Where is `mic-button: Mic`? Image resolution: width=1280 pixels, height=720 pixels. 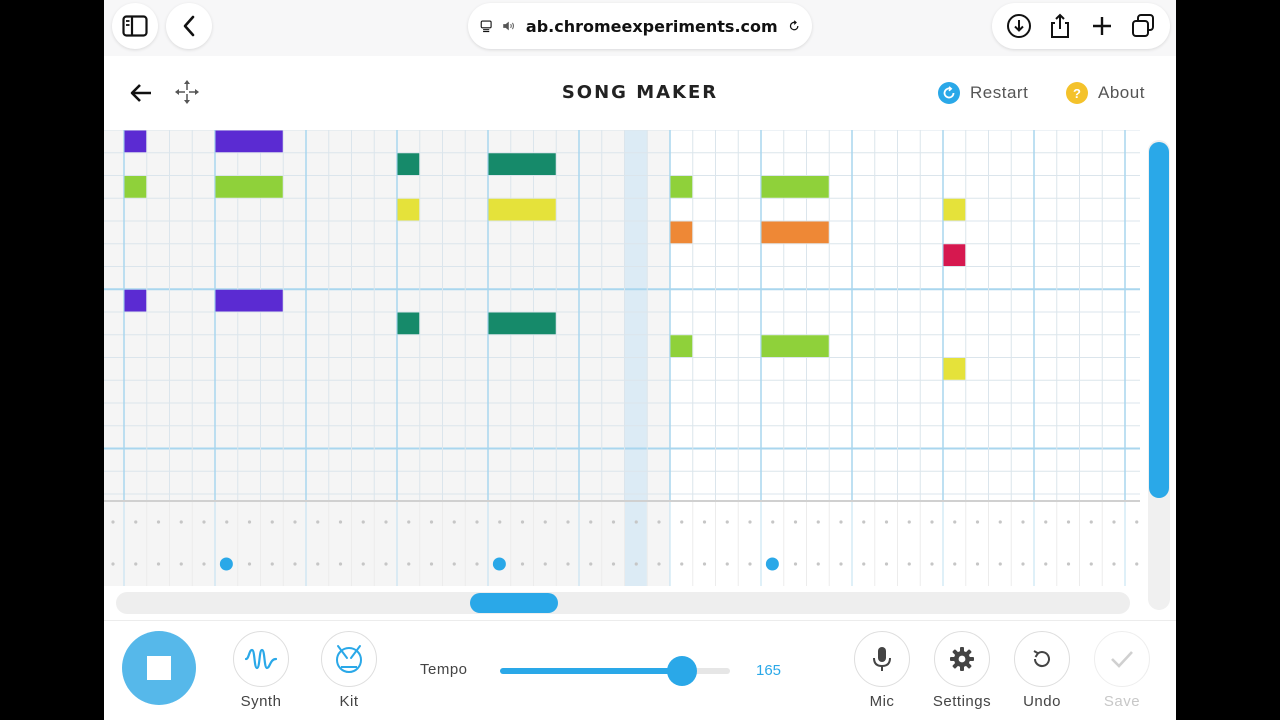
mic-button: Mic is located at coordinates (882, 670).